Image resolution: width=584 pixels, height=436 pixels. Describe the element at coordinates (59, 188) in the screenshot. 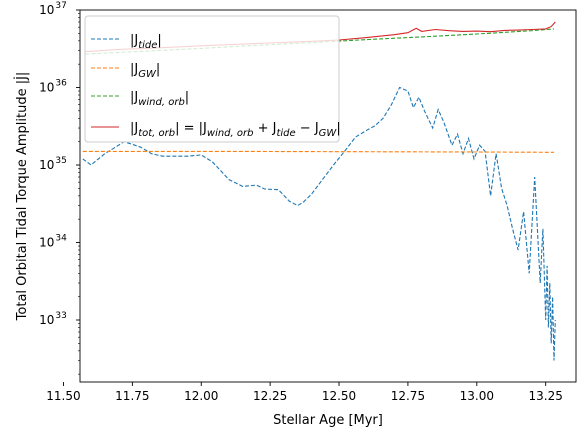

I see `y-axis-ticks: 1033 1034 1035 1036 1037` at that location.